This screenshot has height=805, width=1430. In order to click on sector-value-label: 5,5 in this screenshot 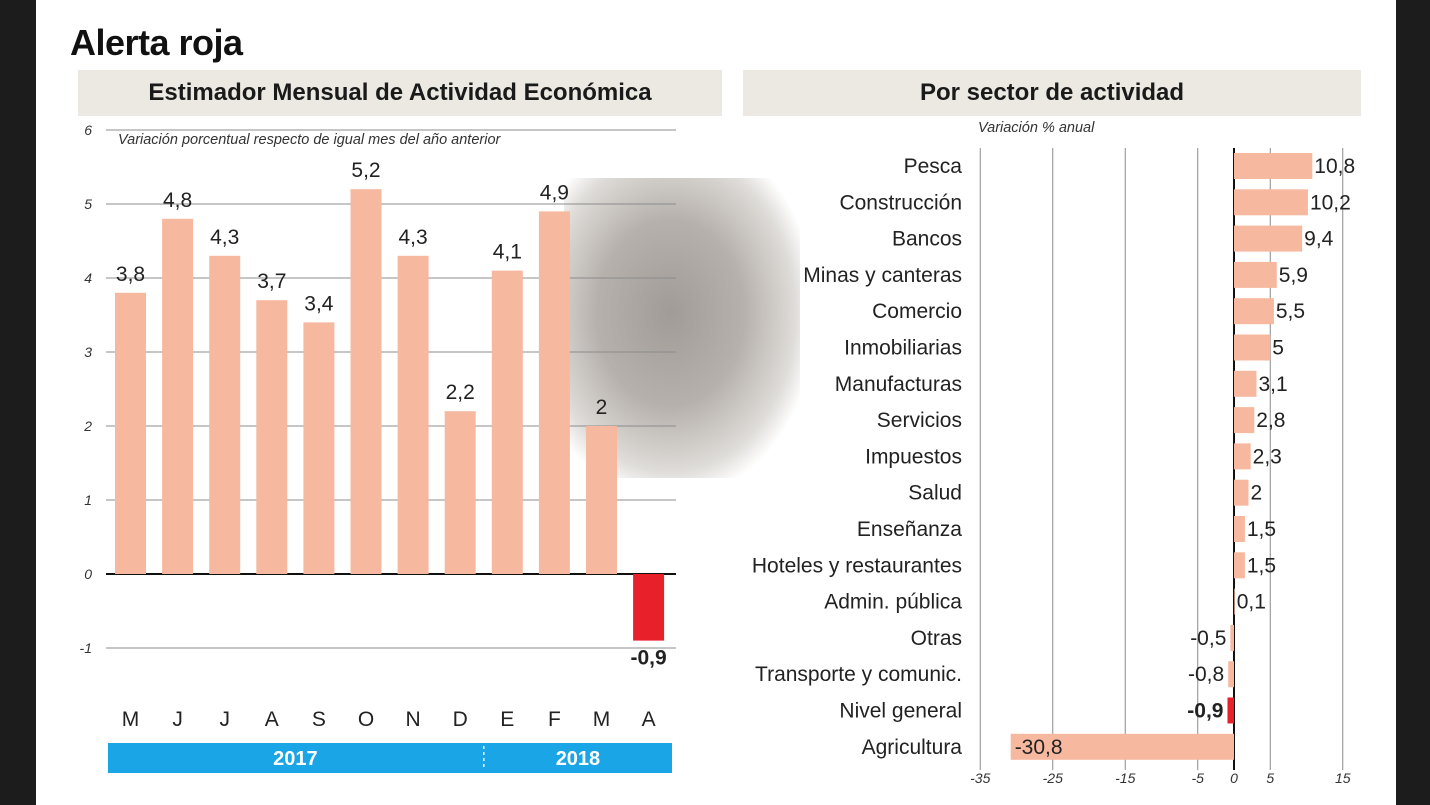, I will do `click(1290, 311)`.